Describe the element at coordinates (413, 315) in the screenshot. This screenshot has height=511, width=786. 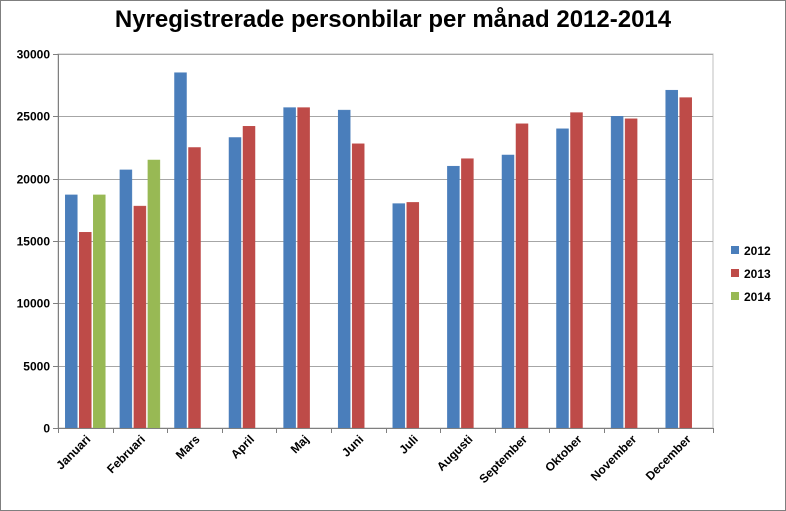
I see `bar-2013-juli` at that location.